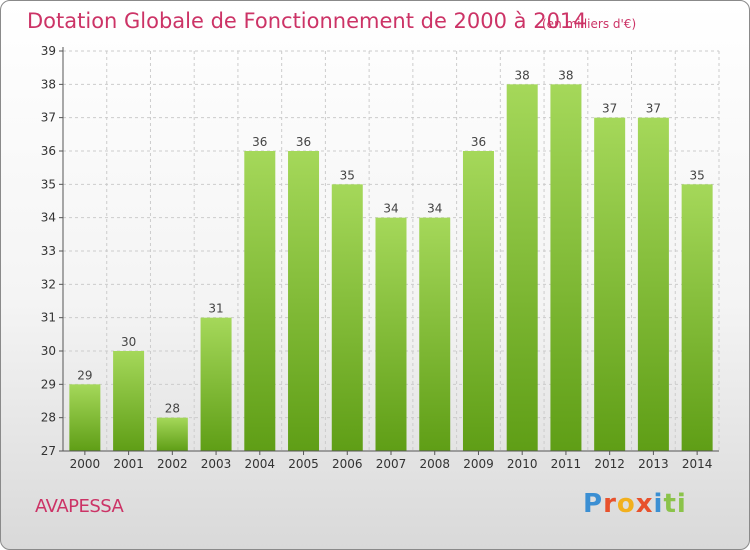  I want to click on x-tick-label: 2011, so click(566, 464).